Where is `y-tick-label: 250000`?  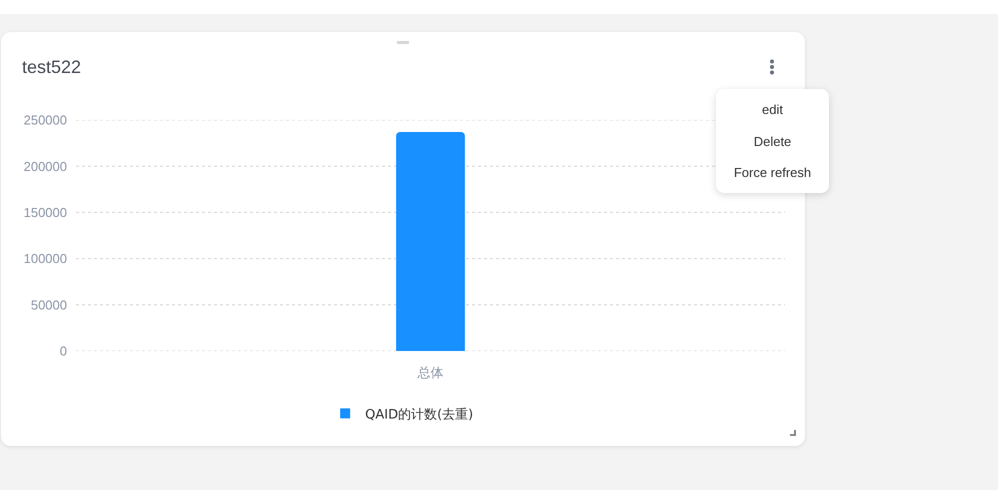 y-tick-label: 250000 is located at coordinates (45, 120).